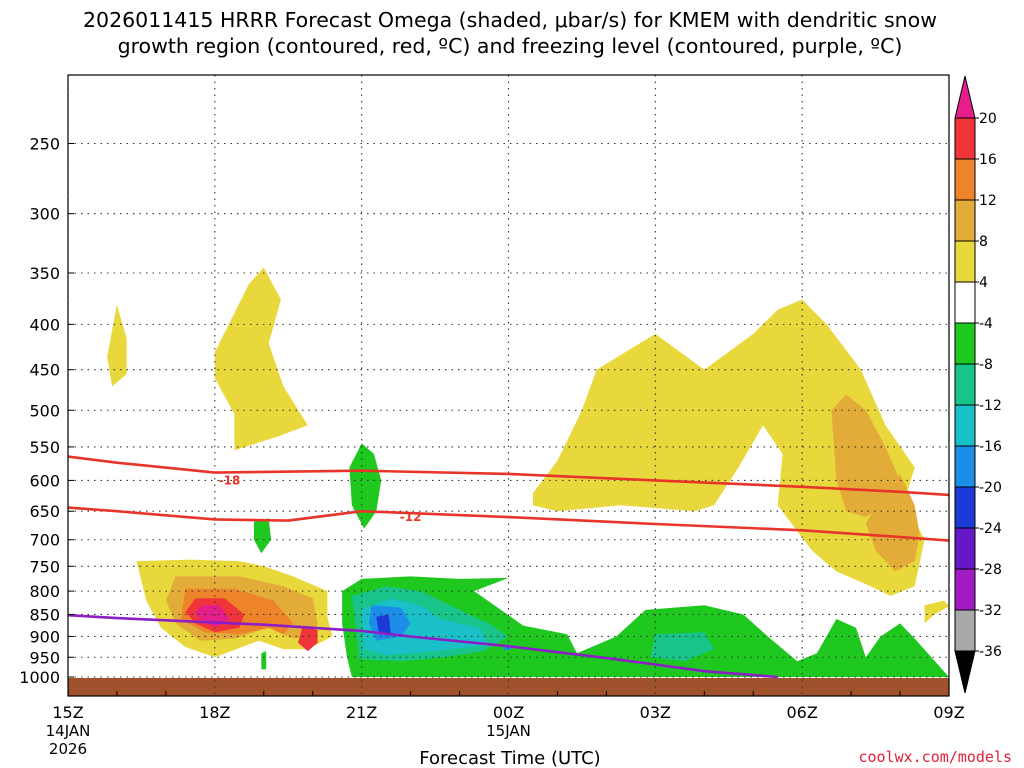 This screenshot has width=1024, height=768. I want to click on y-tick-label-800: 800, so click(44, 591).